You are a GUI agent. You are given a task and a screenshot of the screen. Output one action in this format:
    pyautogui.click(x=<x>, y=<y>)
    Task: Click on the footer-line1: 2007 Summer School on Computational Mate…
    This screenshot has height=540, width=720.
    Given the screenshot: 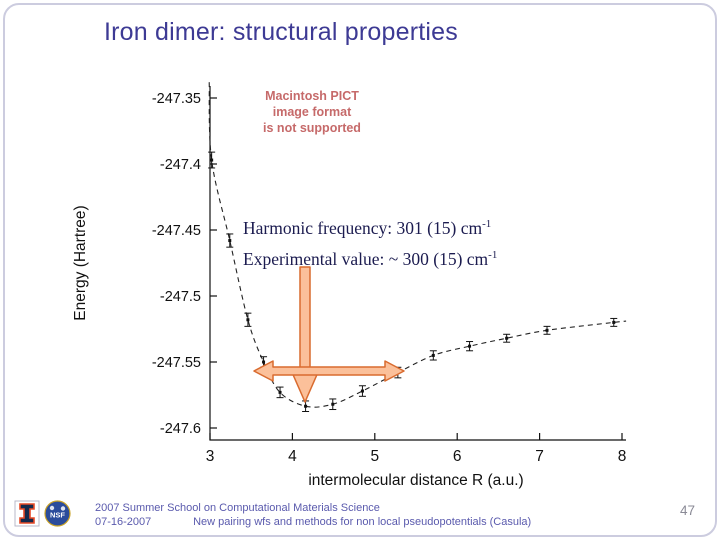 What is the action you would take?
    pyautogui.click(x=237, y=508)
    